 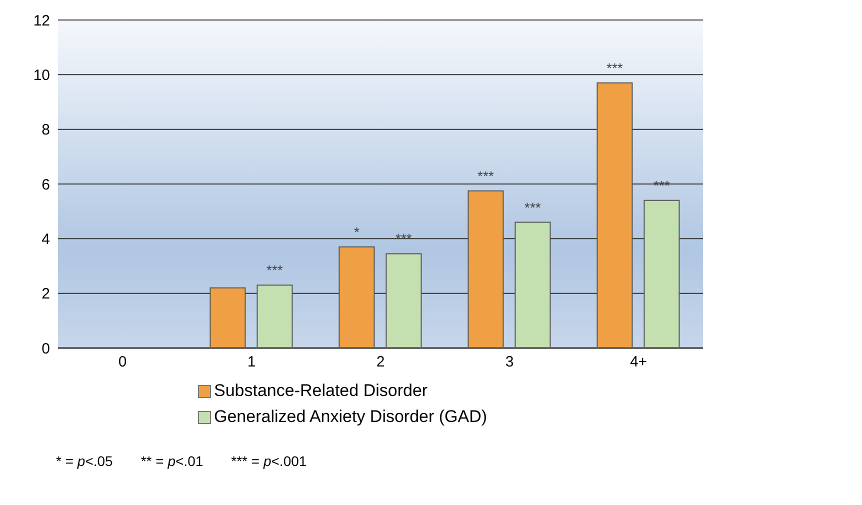 I want to click on y-tick-label: 10, so click(x=41, y=75).